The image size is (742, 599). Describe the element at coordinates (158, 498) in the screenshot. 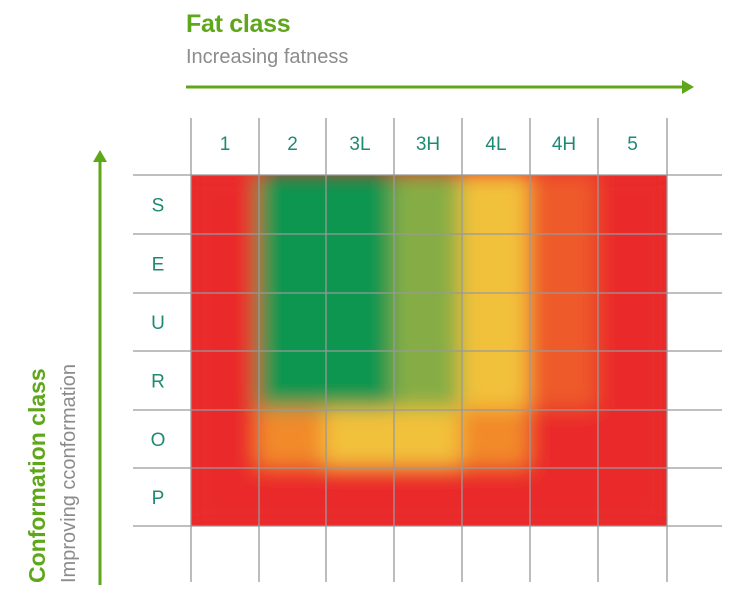

I see `row-label-P: P` at that location.